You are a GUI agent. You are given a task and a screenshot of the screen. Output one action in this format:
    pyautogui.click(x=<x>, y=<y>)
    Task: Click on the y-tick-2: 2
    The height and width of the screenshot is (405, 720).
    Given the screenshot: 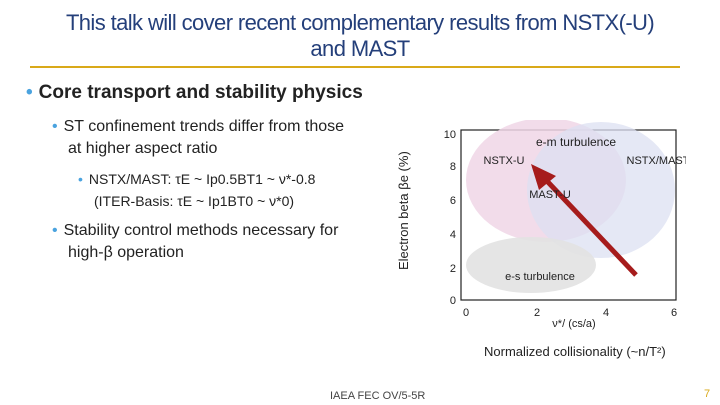 What is the action you would take?
    pyautogui.click(x=453, y=269)
    